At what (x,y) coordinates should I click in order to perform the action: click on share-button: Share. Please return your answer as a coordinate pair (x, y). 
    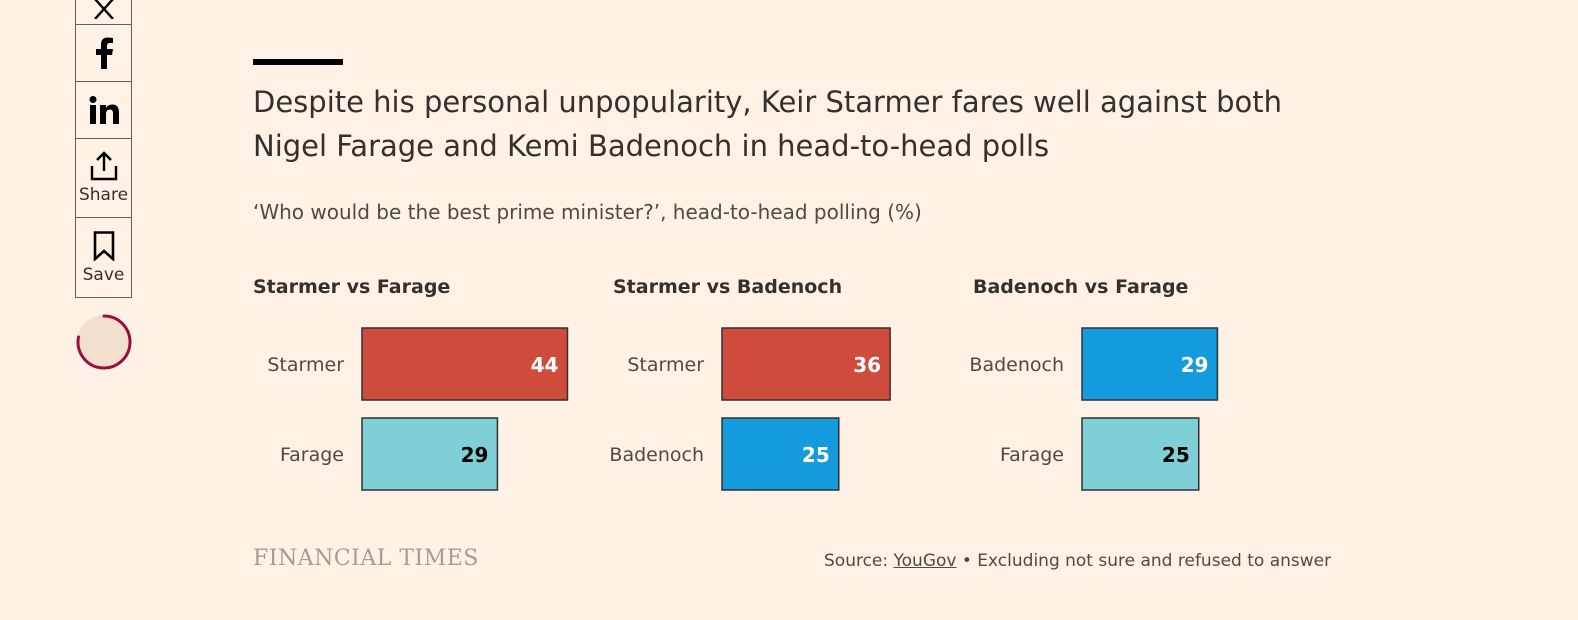
    Looking at the image, I should click on (103, 178).